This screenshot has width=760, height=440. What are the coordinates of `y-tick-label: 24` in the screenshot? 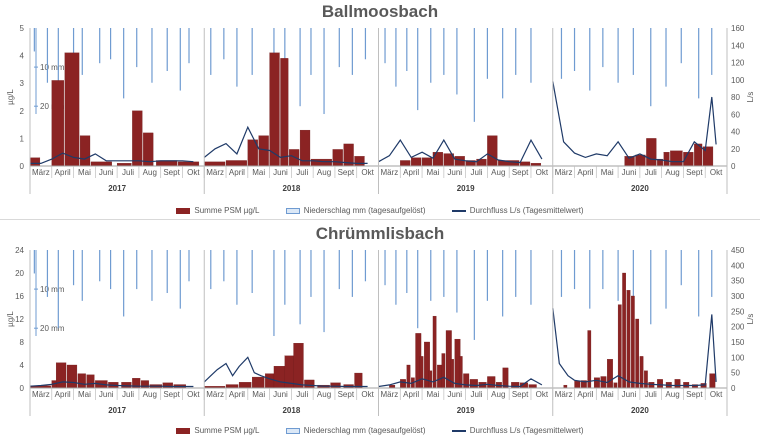 It's located at (19, 250).